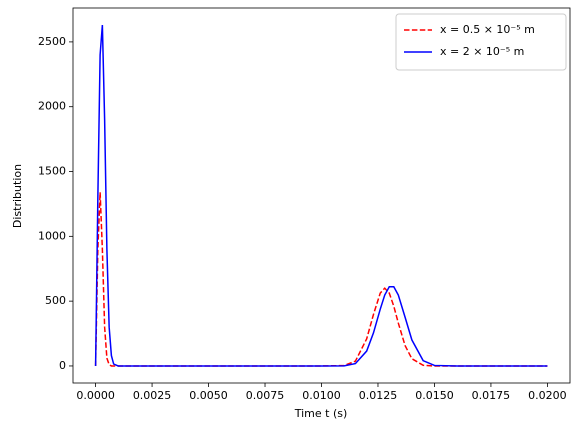 The height and width of the screenshot is (436, 581). Describe the element at coordinates (208, 395) in the screenshot. I see `x-tick-label: 0.0050` at that location.